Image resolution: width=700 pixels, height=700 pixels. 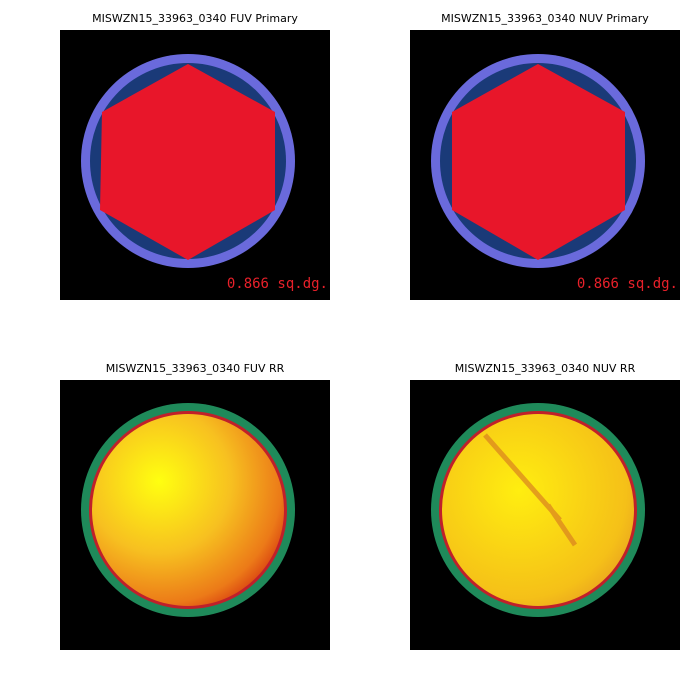 I want to click on artifact, so click(x=530, y=490).